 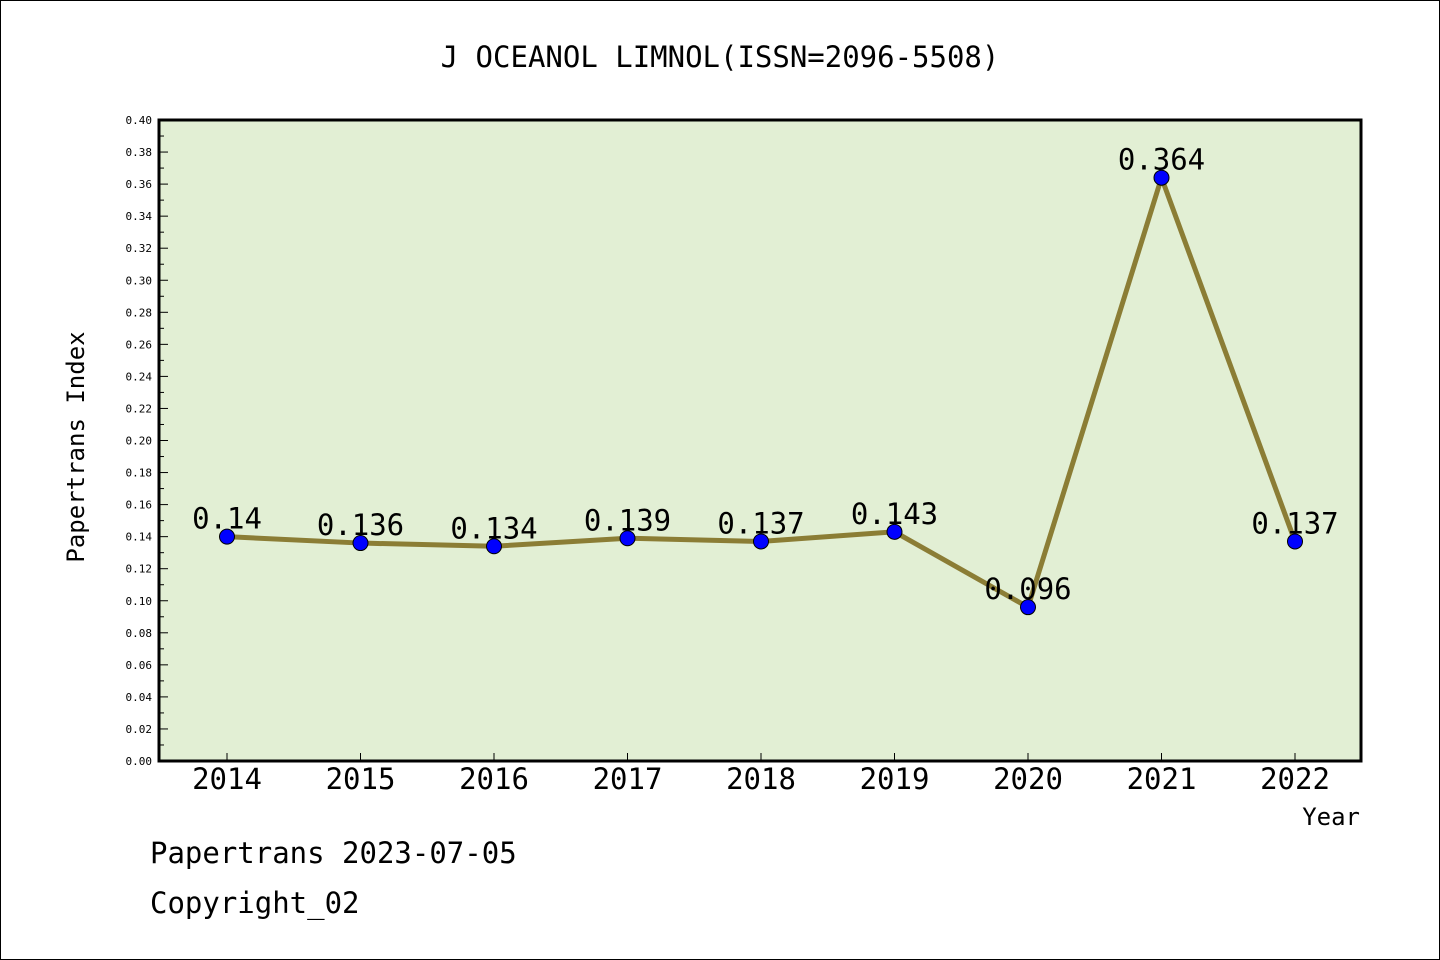 What do you see at coordinates (139, 537) in the screenshot?
I see `y-tick-label: 0.14` at bounding box center [139, 537].